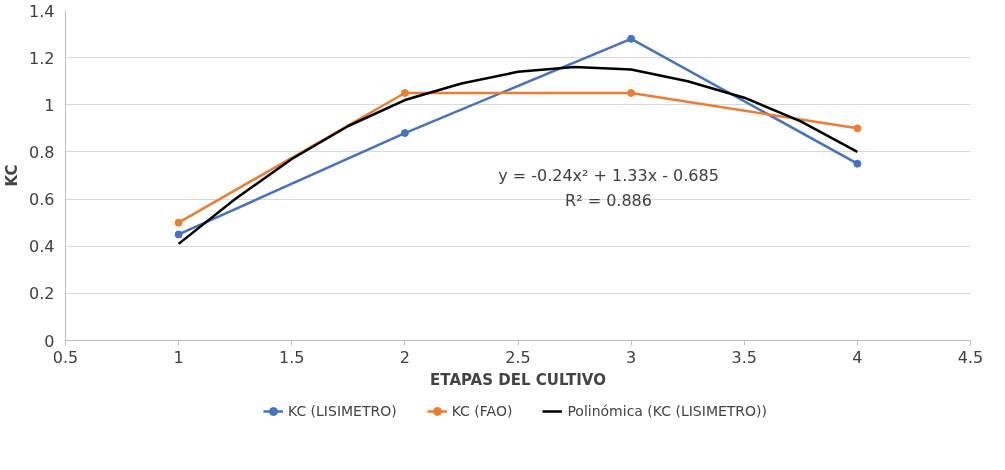 The image size is (1005, 470). What do you see at coordinates (42, 58) in the screenshot?
I see `y-tick-label: 1.2` at bounding box center [42, 58].